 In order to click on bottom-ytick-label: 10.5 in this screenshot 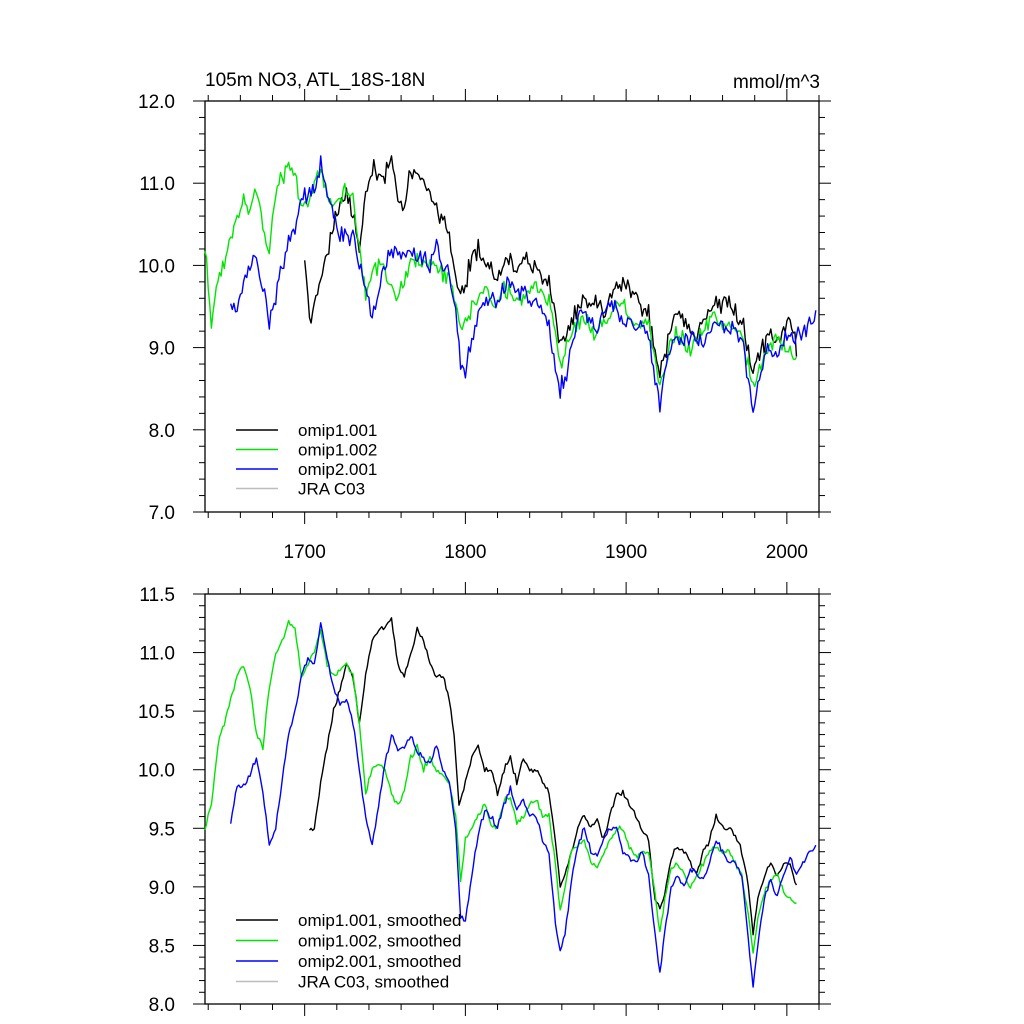, I will do `click(156, 712)`.